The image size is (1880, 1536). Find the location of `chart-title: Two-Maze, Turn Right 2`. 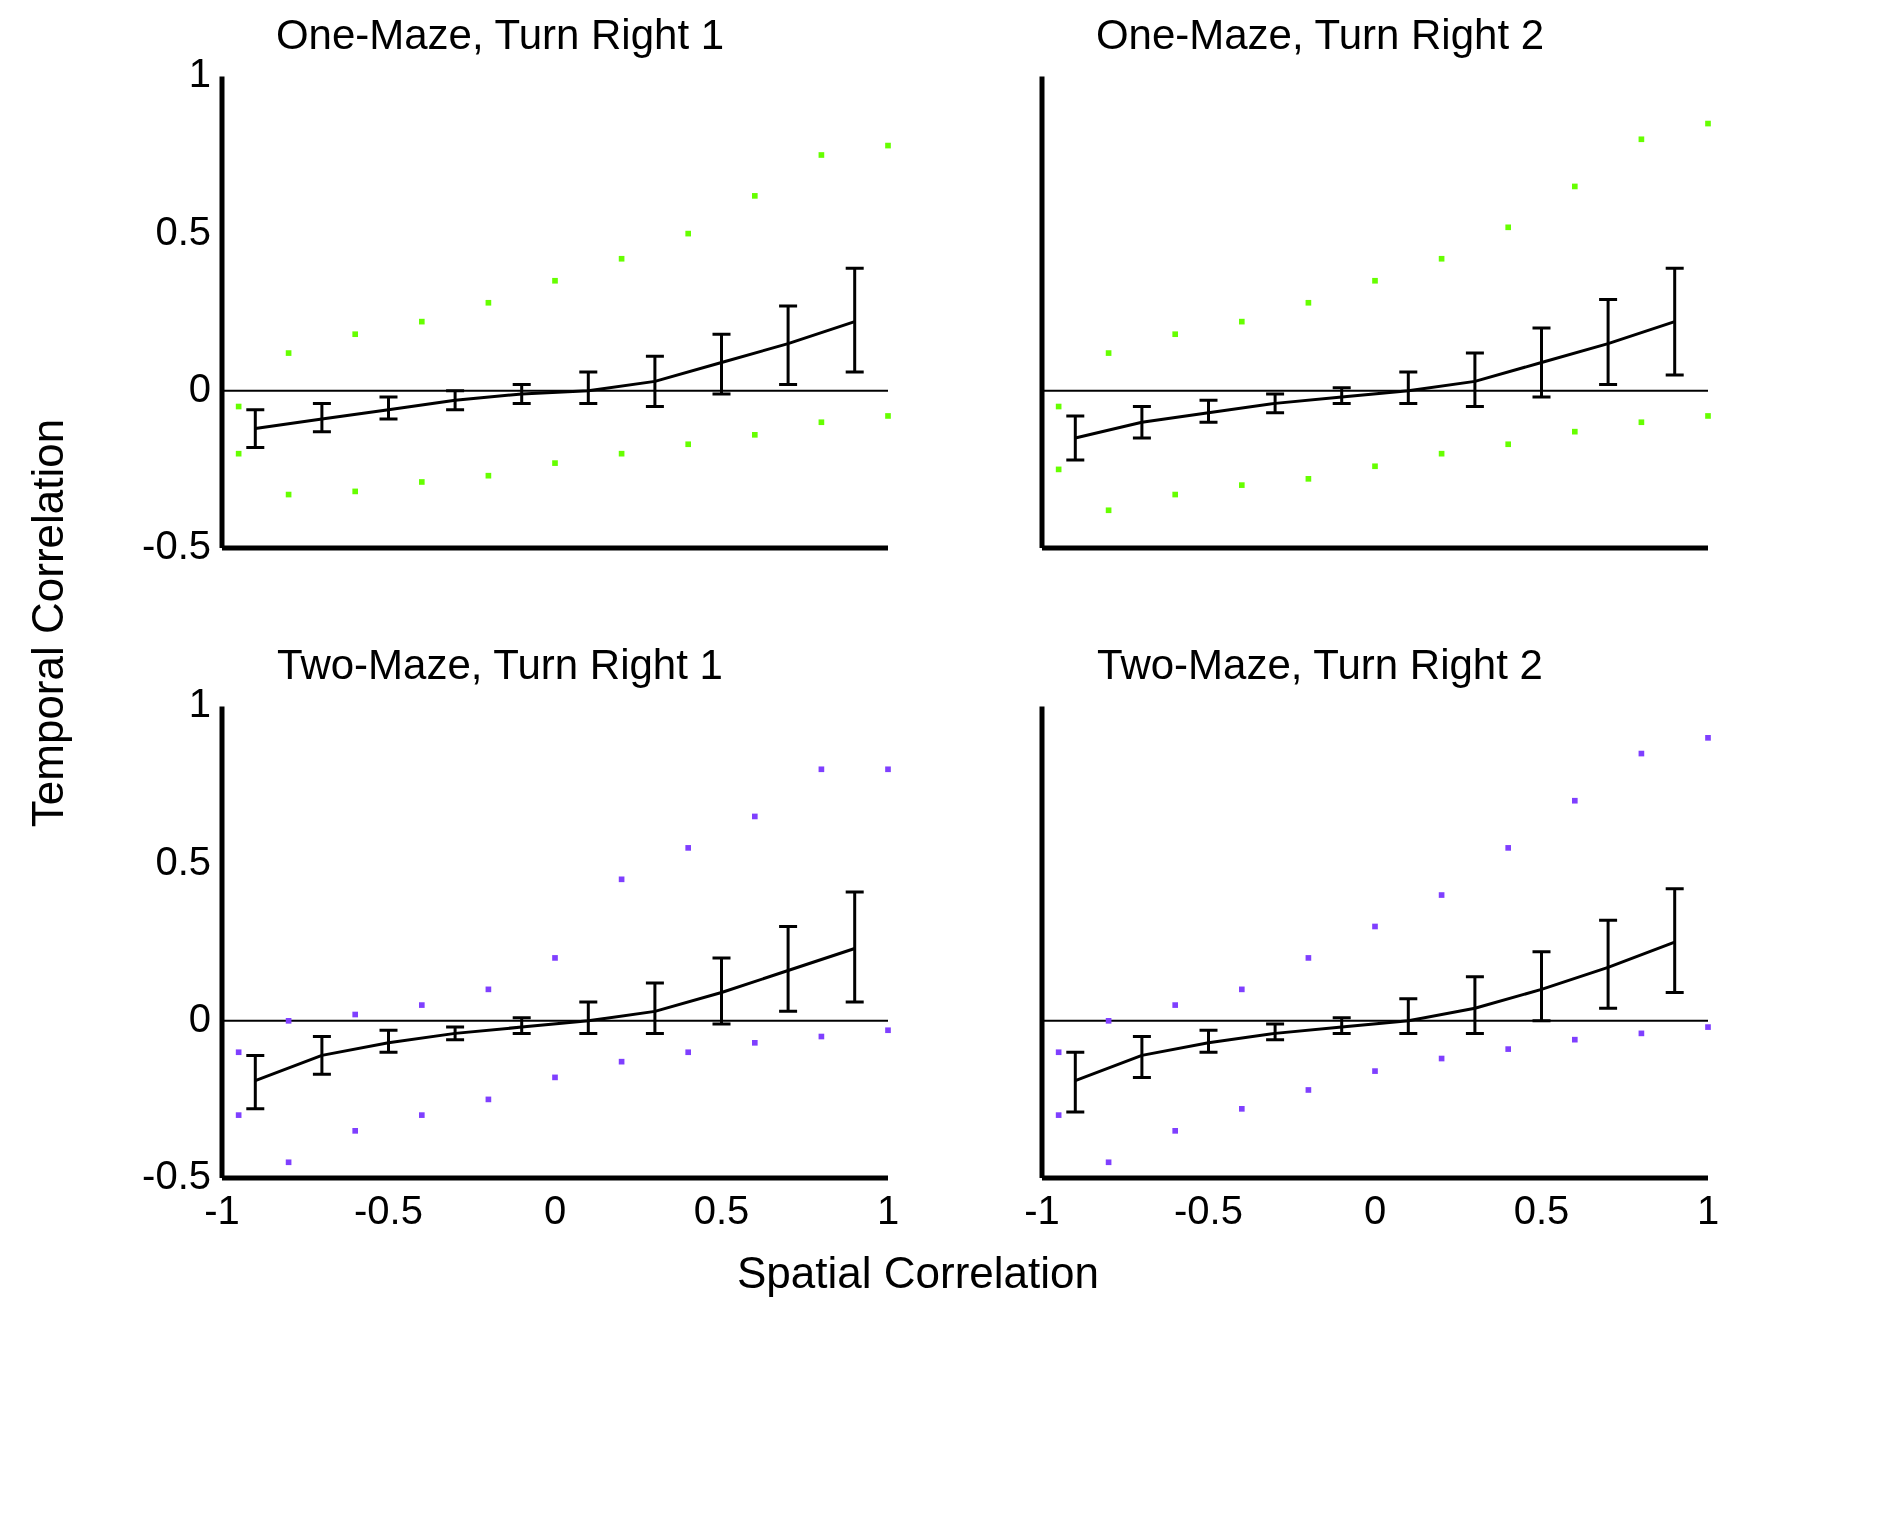

chart-title: Two-Maze, Turn Right 2 is located at coordinates (1320, 664).